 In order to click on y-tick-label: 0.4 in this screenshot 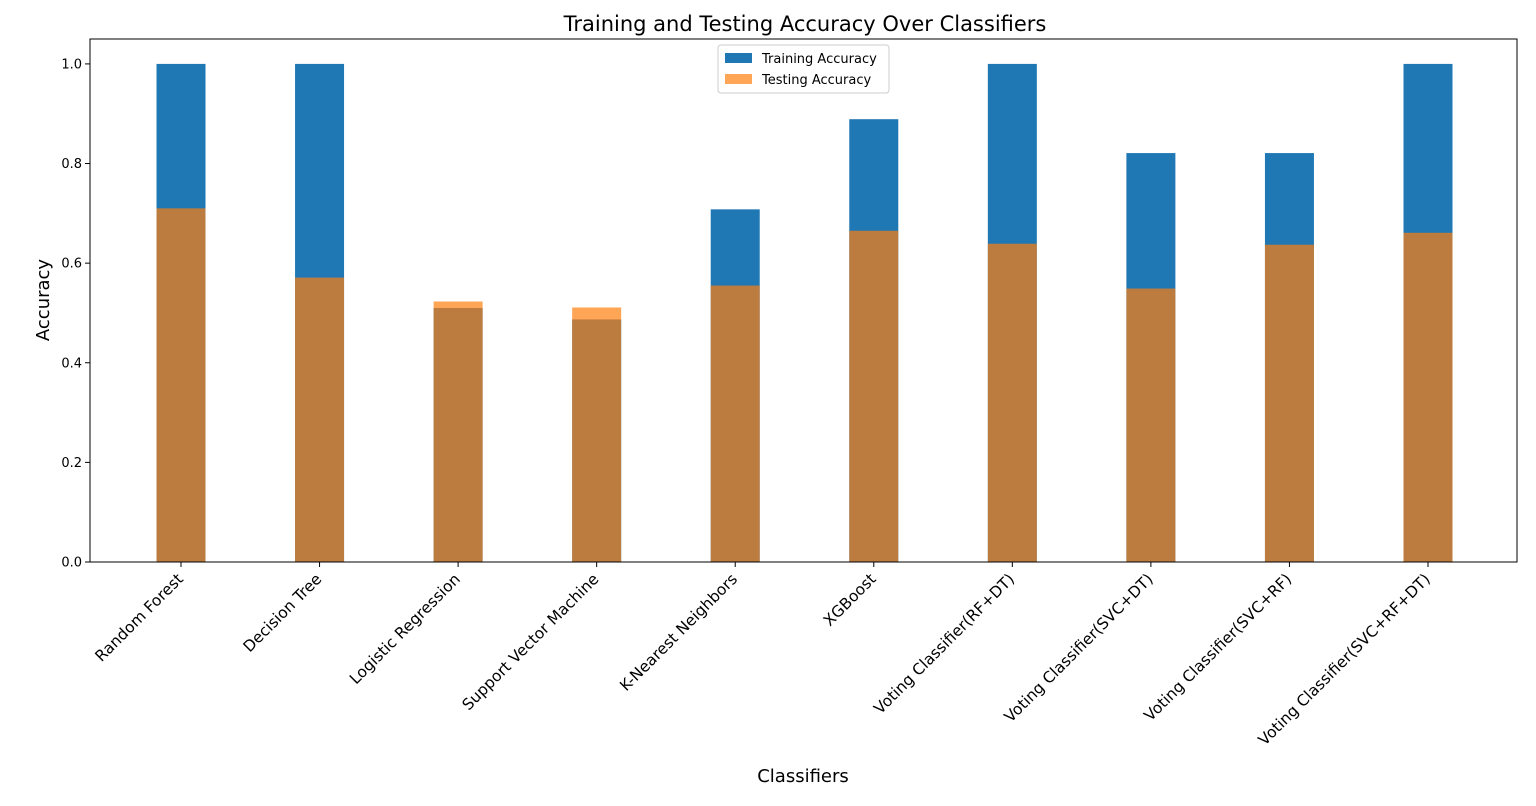, I will do `click(71, 363)`.